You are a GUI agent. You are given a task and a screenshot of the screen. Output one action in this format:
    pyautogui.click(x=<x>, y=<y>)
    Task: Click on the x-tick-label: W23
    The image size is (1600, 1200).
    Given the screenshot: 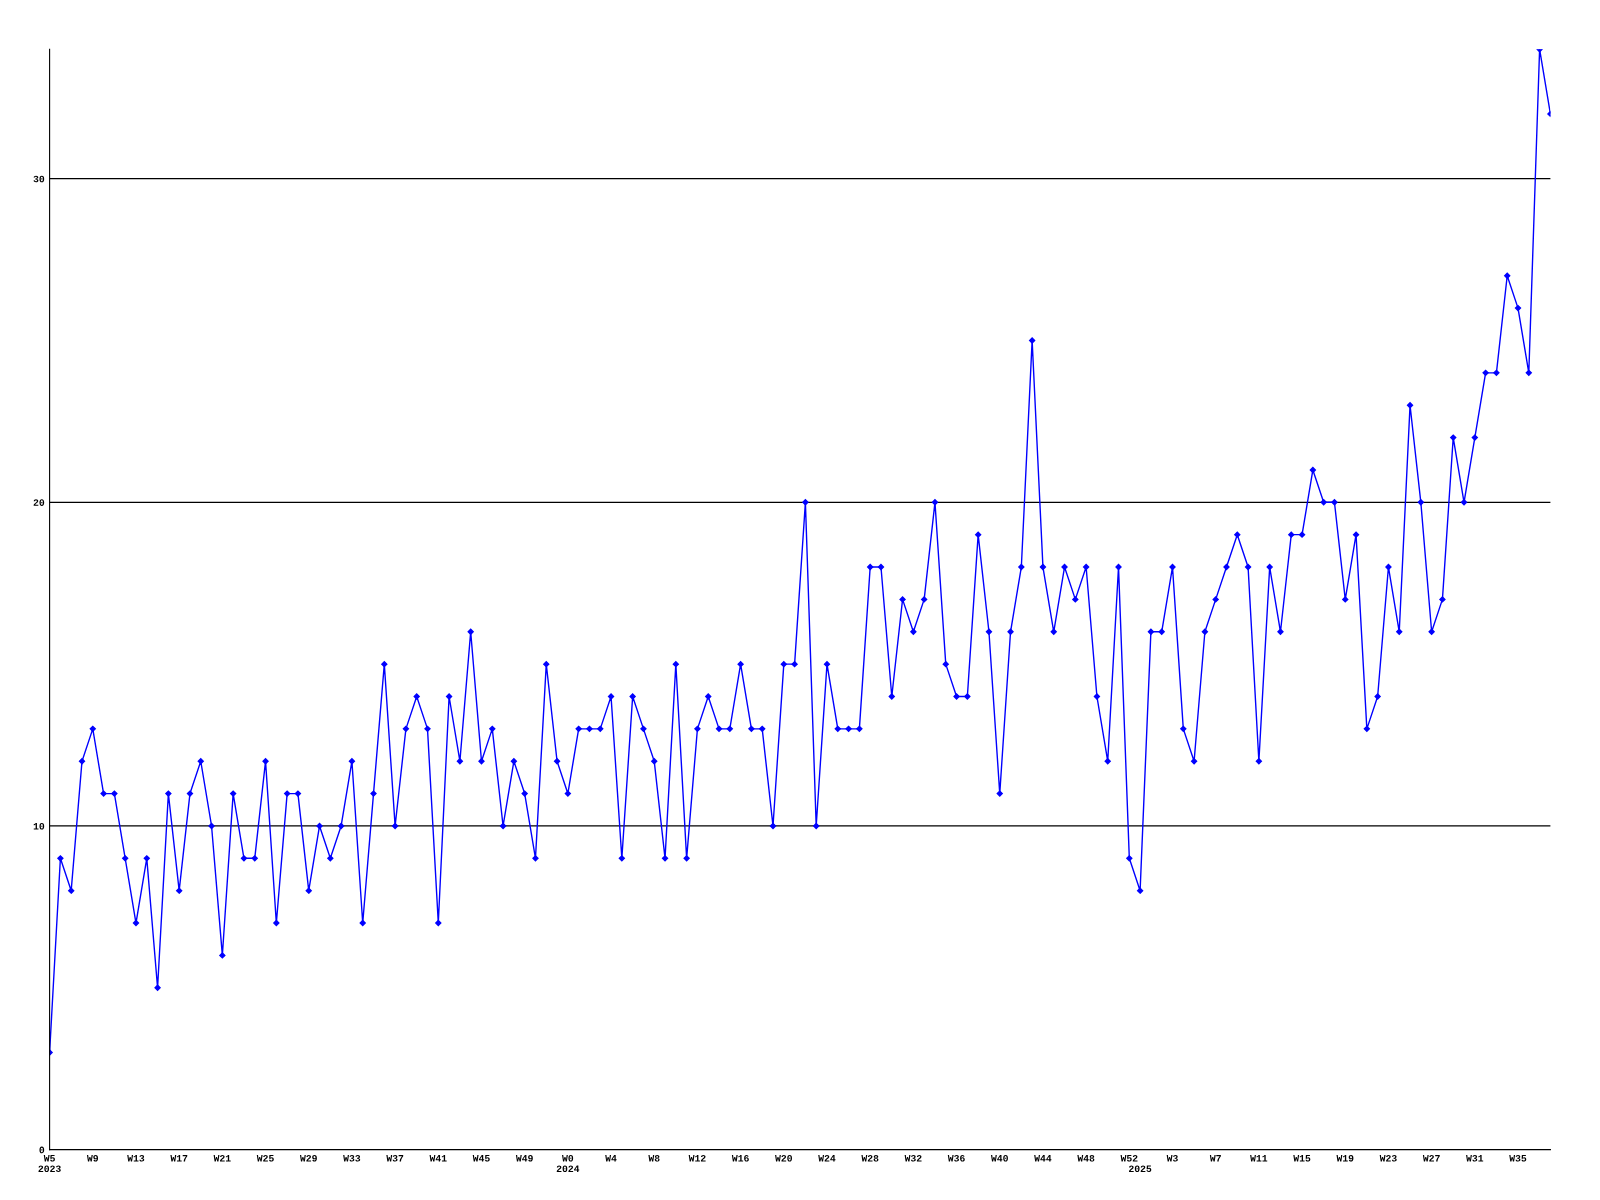 What is the action you would take?
    pyautogui.click(x=1388, y=1158)
    